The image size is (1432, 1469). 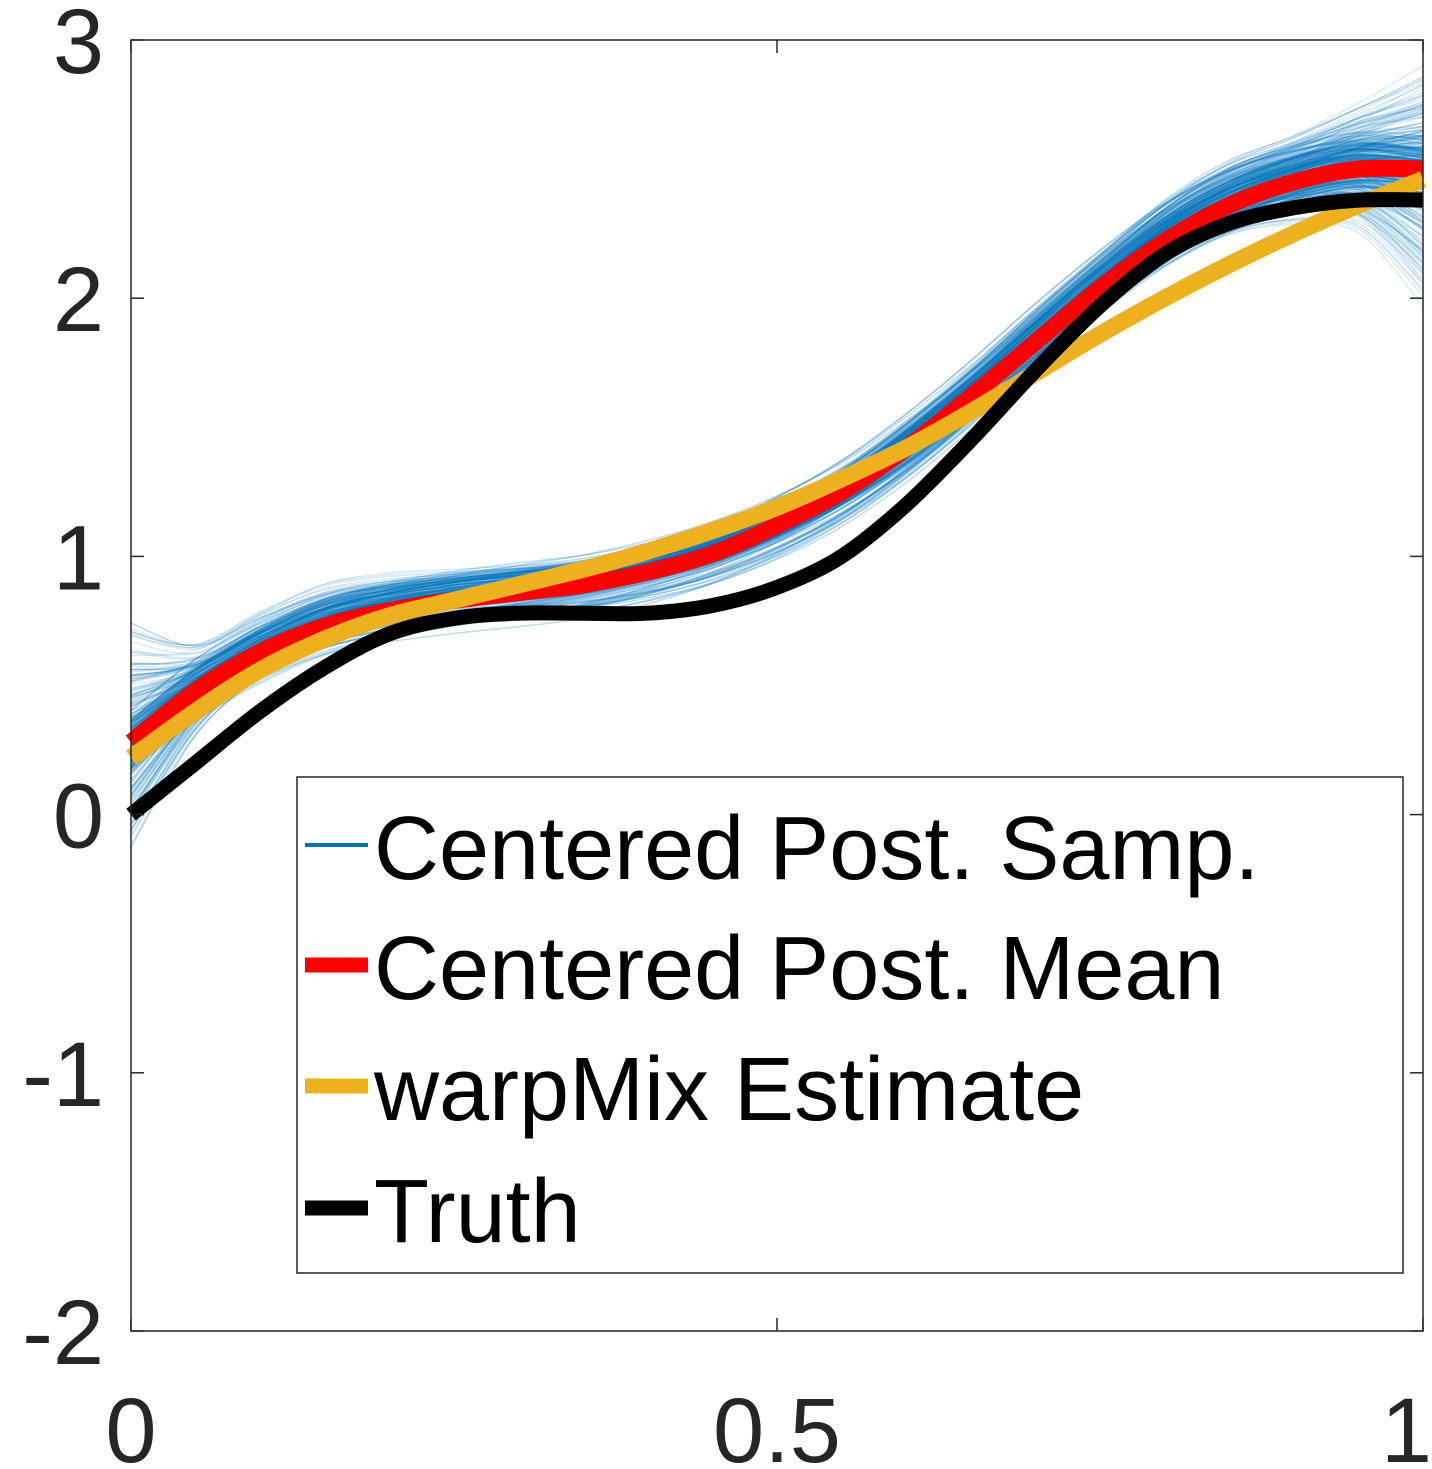 What do you see at coordinates (777, 1424) in the screenshot?
I see `x-tick-label: 0.5` at bounding box center [777, 1424].